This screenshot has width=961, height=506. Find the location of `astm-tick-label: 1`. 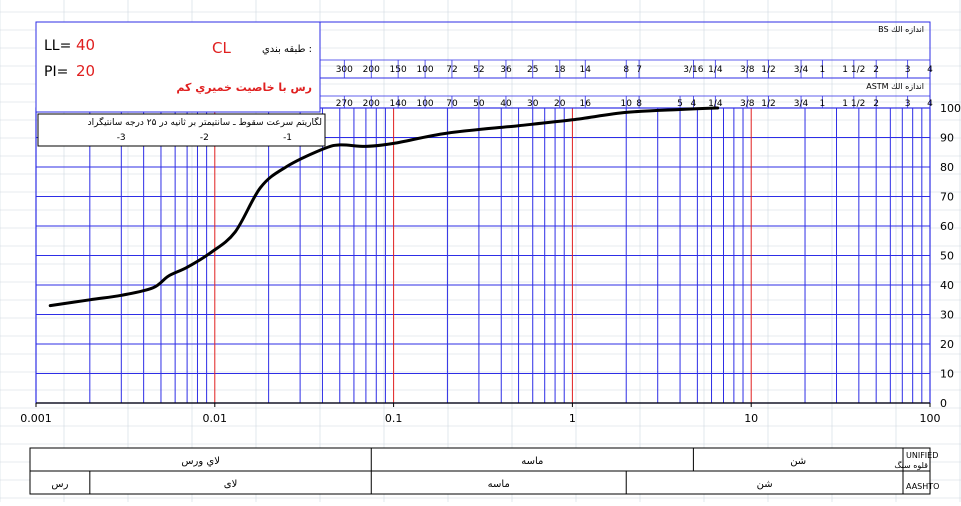

astm-tick-label: 1 is located at coordinates (822, 104).